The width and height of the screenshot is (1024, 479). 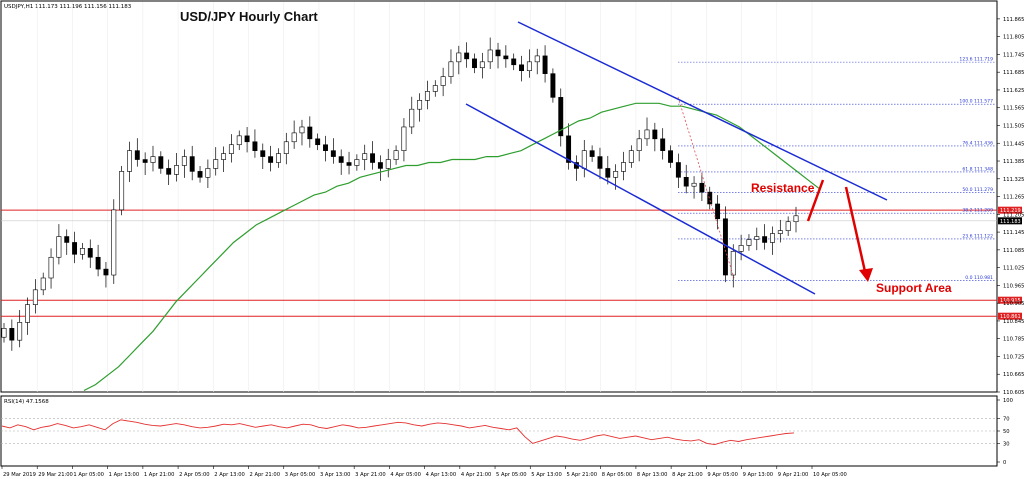 I want to click on fibonacci-label: 123.6 111.719, so click(x=976, y=60).